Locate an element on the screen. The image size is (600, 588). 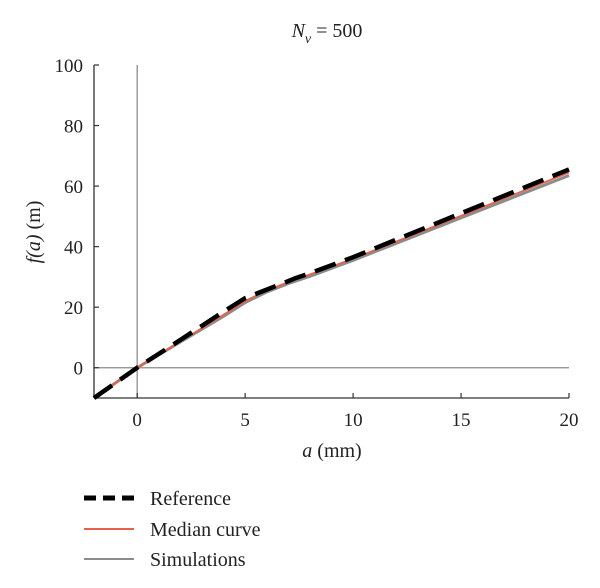
y-tick-labels: 0 20 40 60 80 100 is located at coordinates (69, 218).